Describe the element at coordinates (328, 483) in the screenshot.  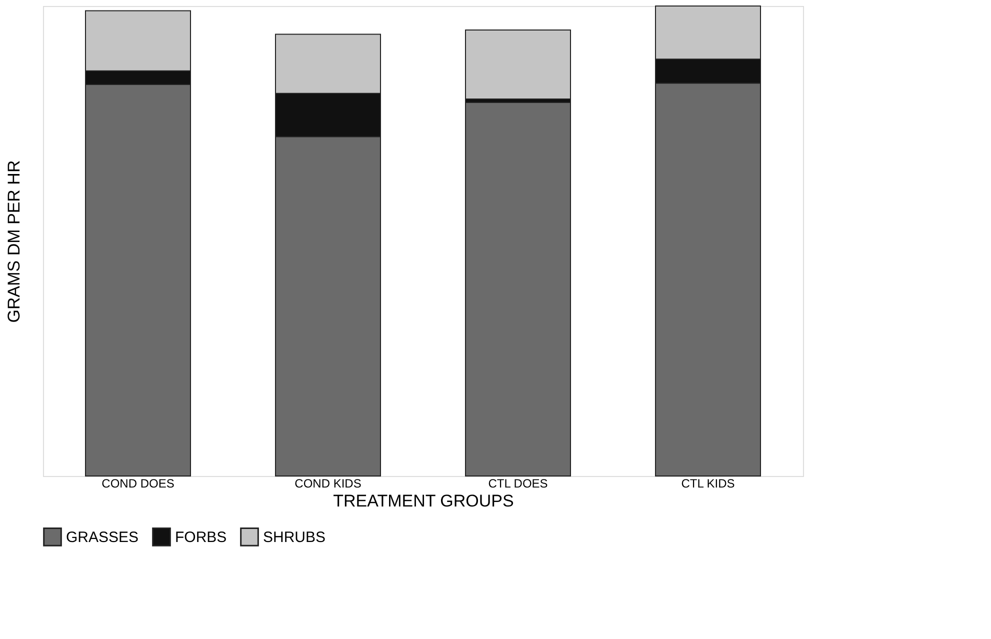
I see `x-tick-label: COND KIDS` at that location.